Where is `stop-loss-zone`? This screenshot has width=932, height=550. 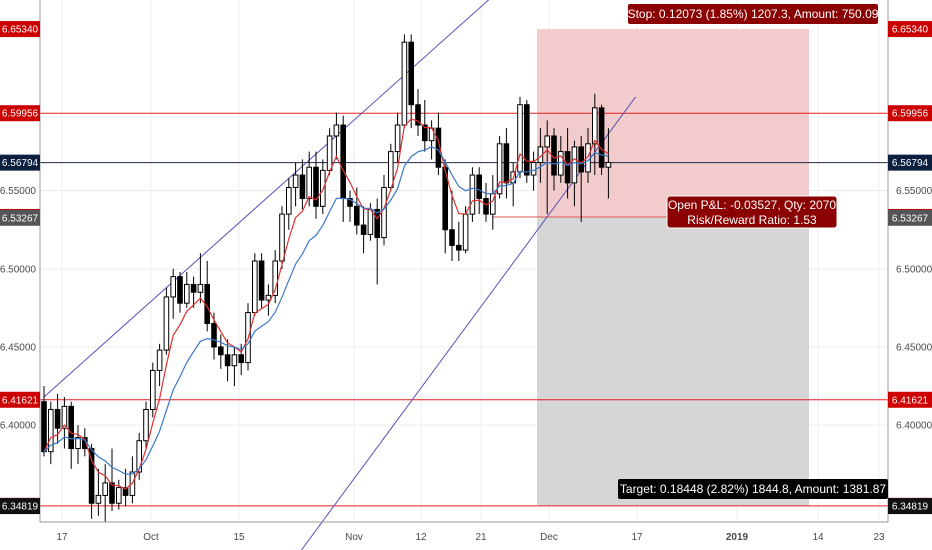 stop-loss-zone is located at coordinates (673, 123).